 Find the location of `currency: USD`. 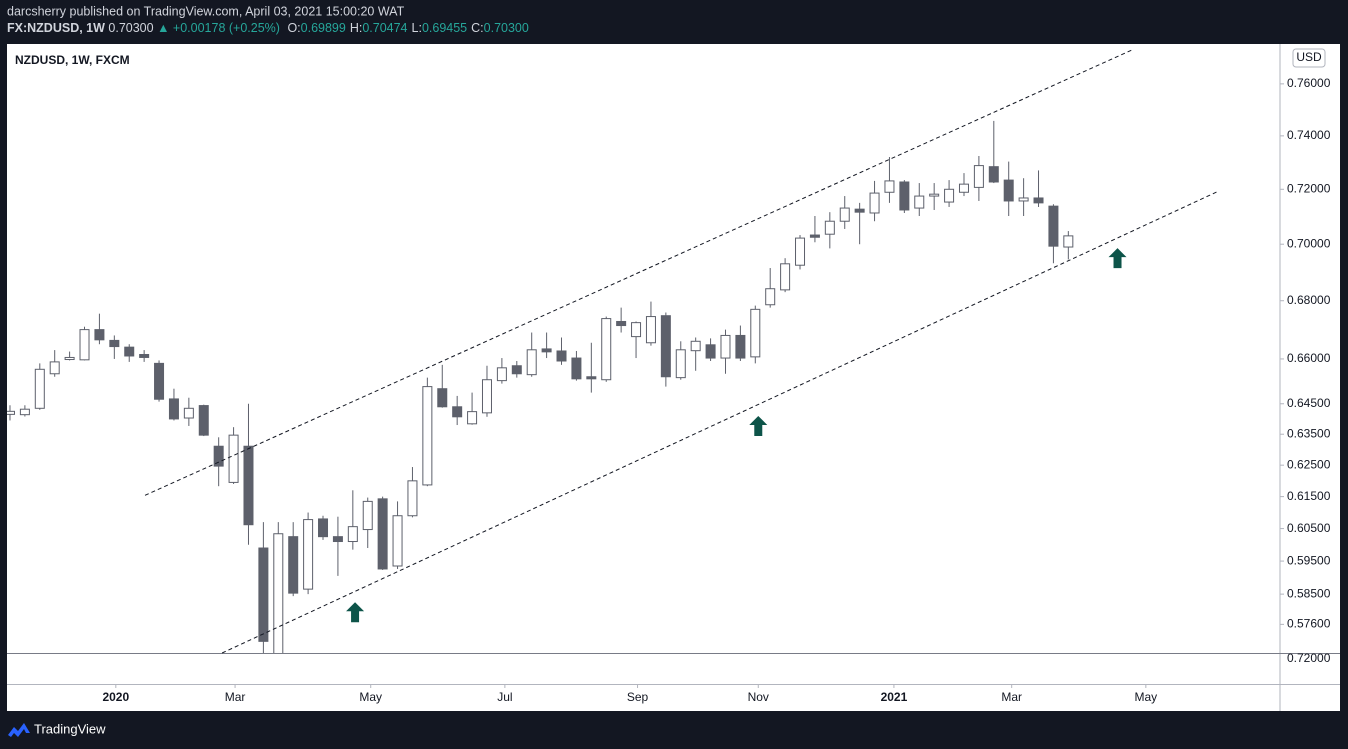

currency: USD is located at coordinates (1309, 57).